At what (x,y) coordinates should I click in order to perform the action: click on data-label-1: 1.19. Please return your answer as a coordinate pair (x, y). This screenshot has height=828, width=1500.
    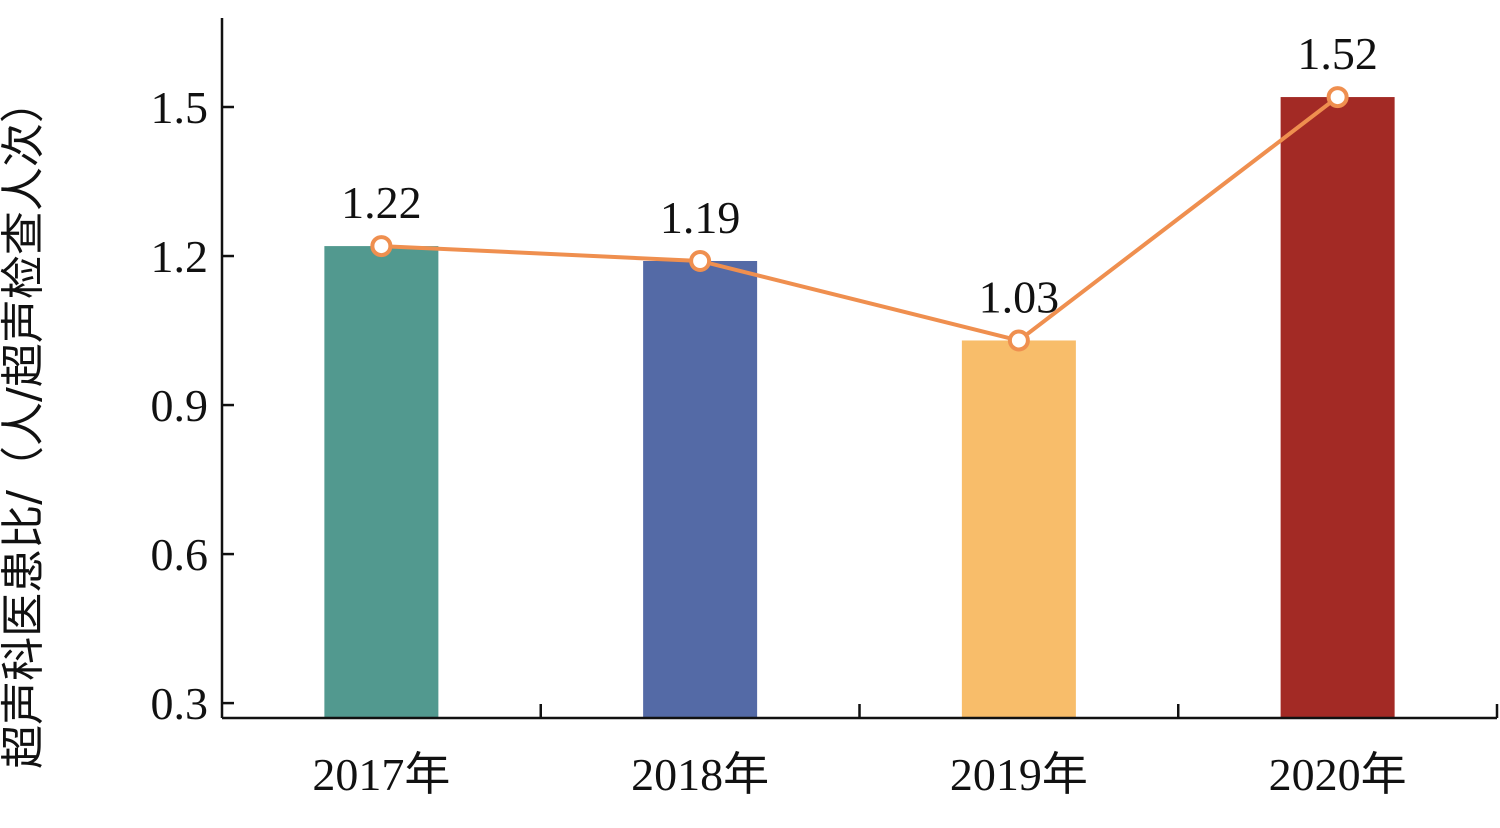
    Looking at the image, I should click on (700, 217).